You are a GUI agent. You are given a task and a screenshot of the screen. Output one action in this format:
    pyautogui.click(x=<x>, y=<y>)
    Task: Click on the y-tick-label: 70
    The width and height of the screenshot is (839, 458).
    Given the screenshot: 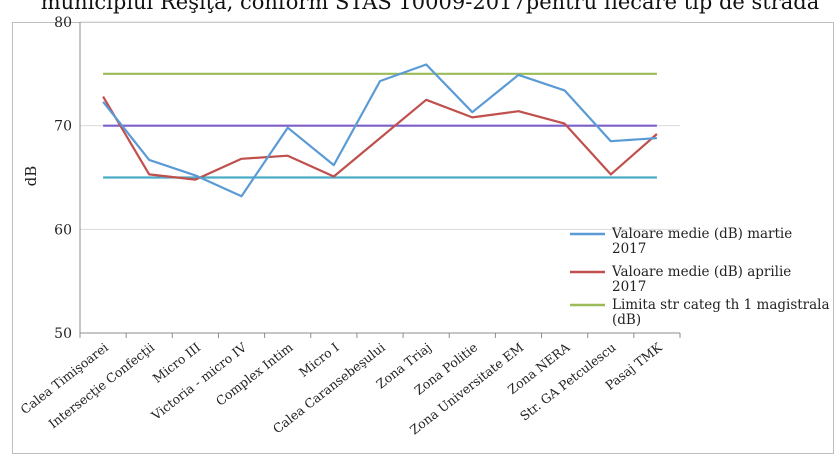 What is the action you would take?
    pyautogui.click(x=63, y=127)
    